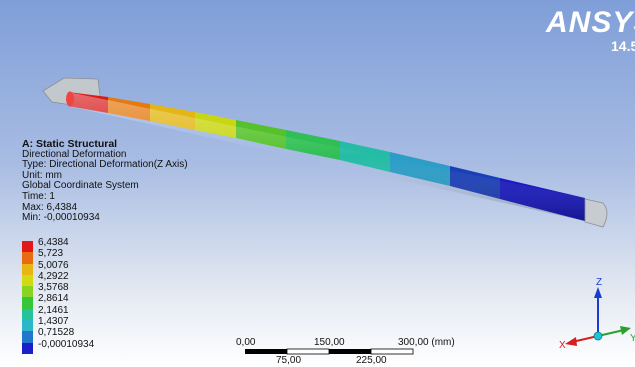 This screenshot has height=367, width=635. What do you see at coordinates (590, 22) in the screenshot?
I see `ansys-logo: ANSYS` at bounding box center [590, 22].